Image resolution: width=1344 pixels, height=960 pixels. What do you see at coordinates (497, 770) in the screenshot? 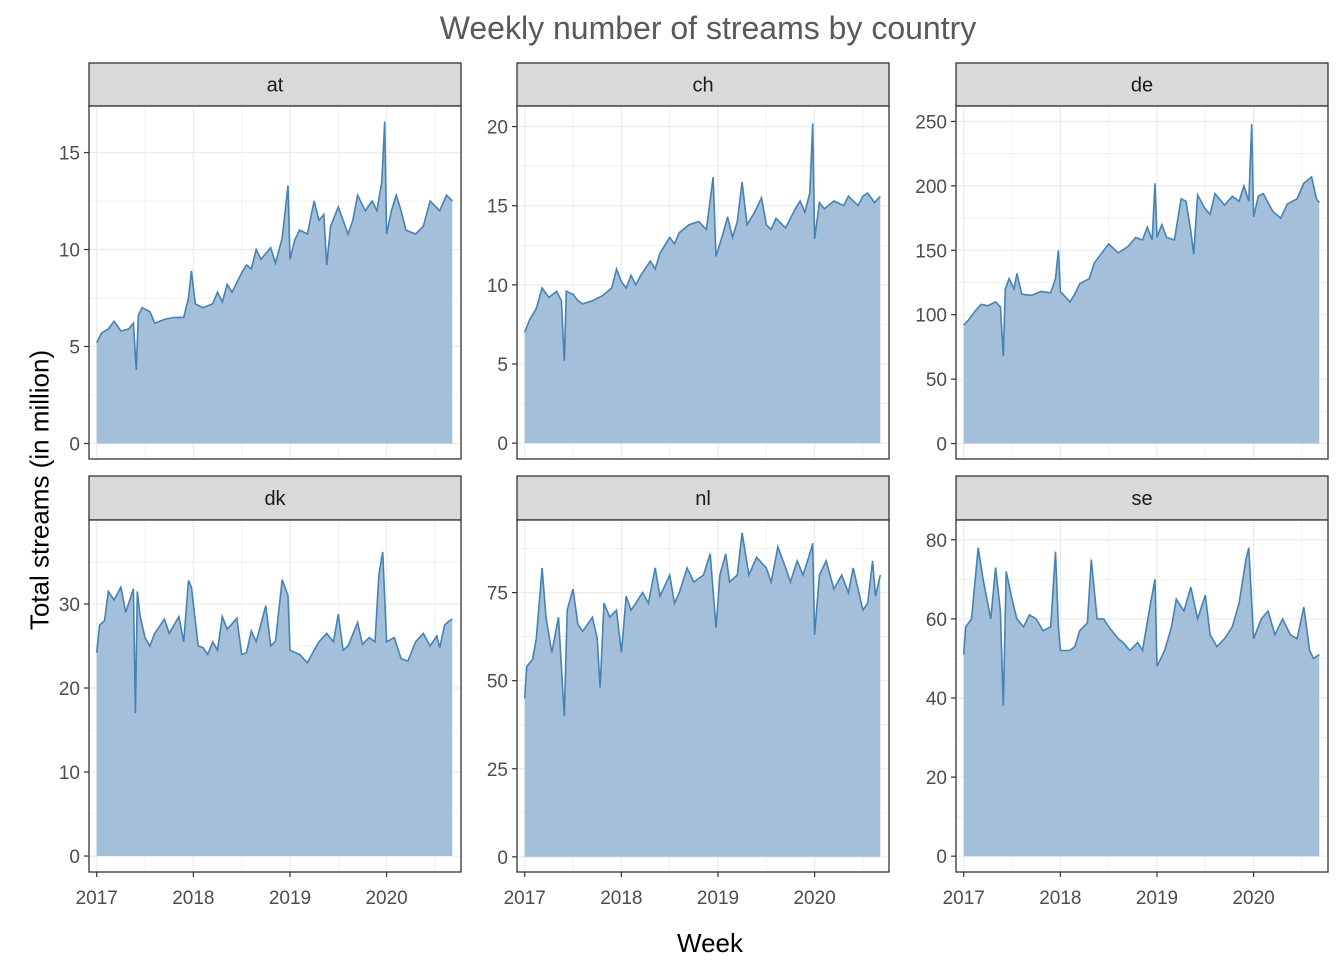
I see `y-tick-label: 25` at bounding box center [497, 770].